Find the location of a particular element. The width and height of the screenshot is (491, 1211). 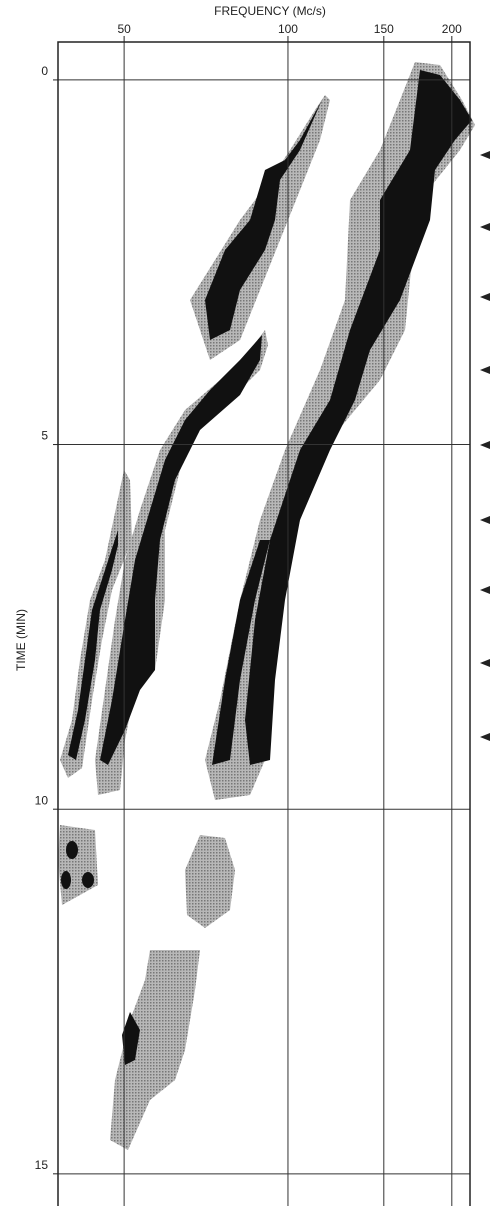

x-axis-label: FREQUENCY (Mc/s) is located at coordinates (270, 11).